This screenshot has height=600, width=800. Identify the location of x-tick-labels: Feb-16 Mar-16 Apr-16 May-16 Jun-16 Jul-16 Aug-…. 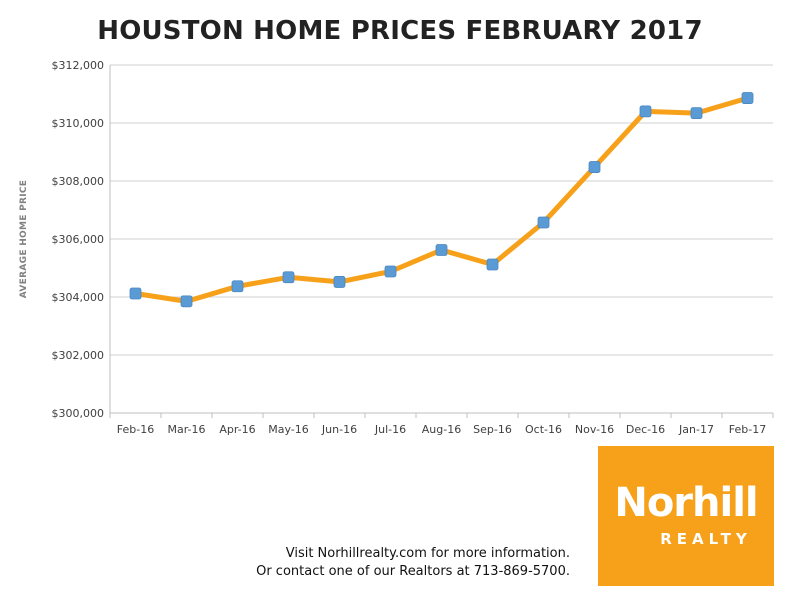
(441, 429).